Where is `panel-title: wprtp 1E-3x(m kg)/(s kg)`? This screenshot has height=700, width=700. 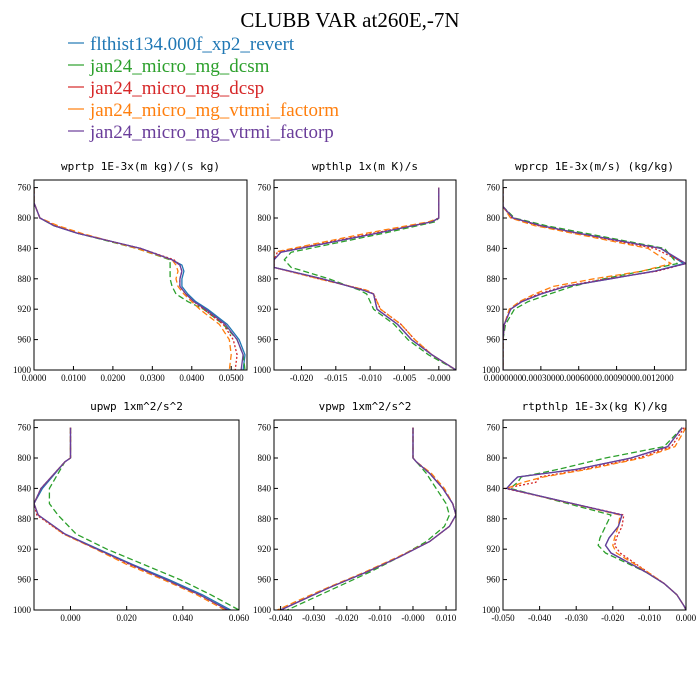 panel-title: wprtp 1E-3x(m kg)/(s kg) is located at coordinates (140, 166).